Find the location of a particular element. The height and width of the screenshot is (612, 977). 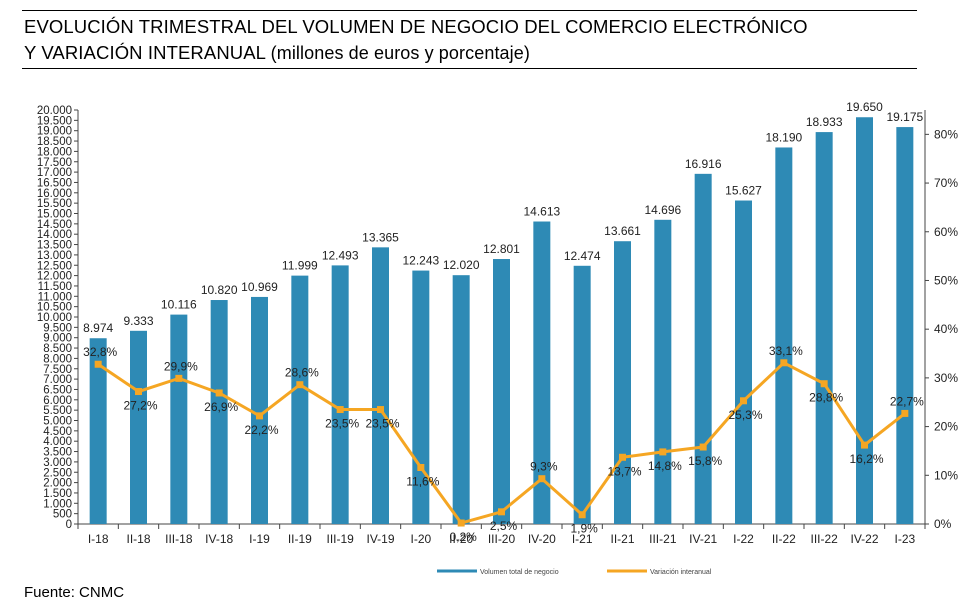

y-left-tick-label: 13.500 is located at coordinates (54, 246).